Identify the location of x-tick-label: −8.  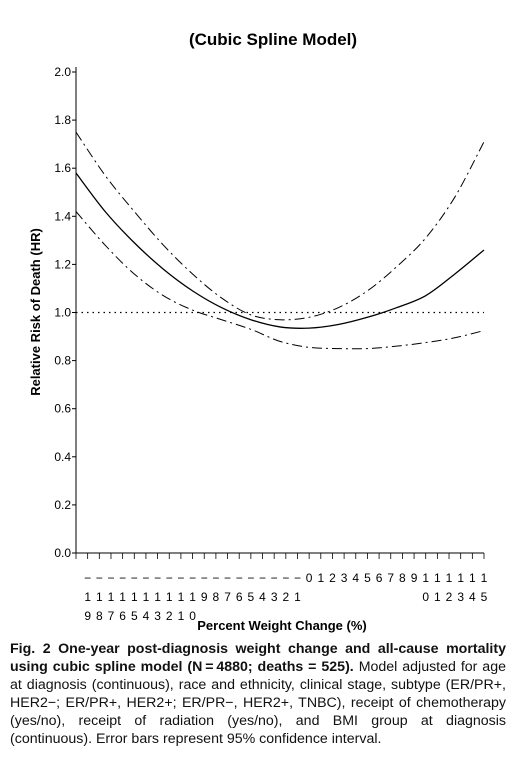
(215, 587).